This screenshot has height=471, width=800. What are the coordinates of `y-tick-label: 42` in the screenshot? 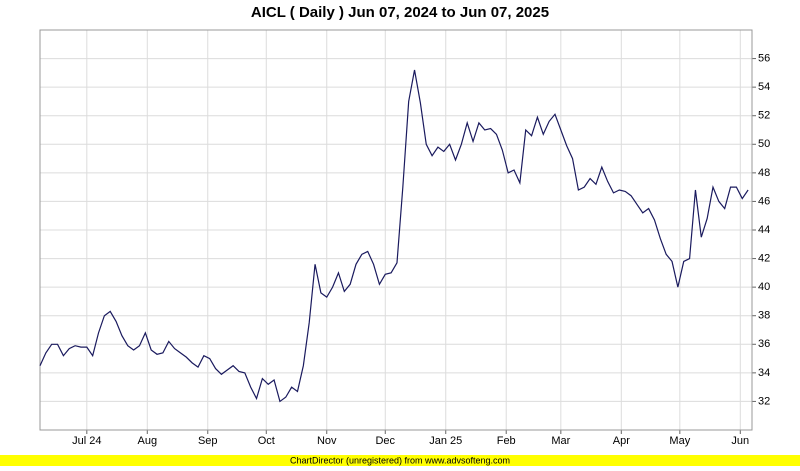 It's located at (764, 258).